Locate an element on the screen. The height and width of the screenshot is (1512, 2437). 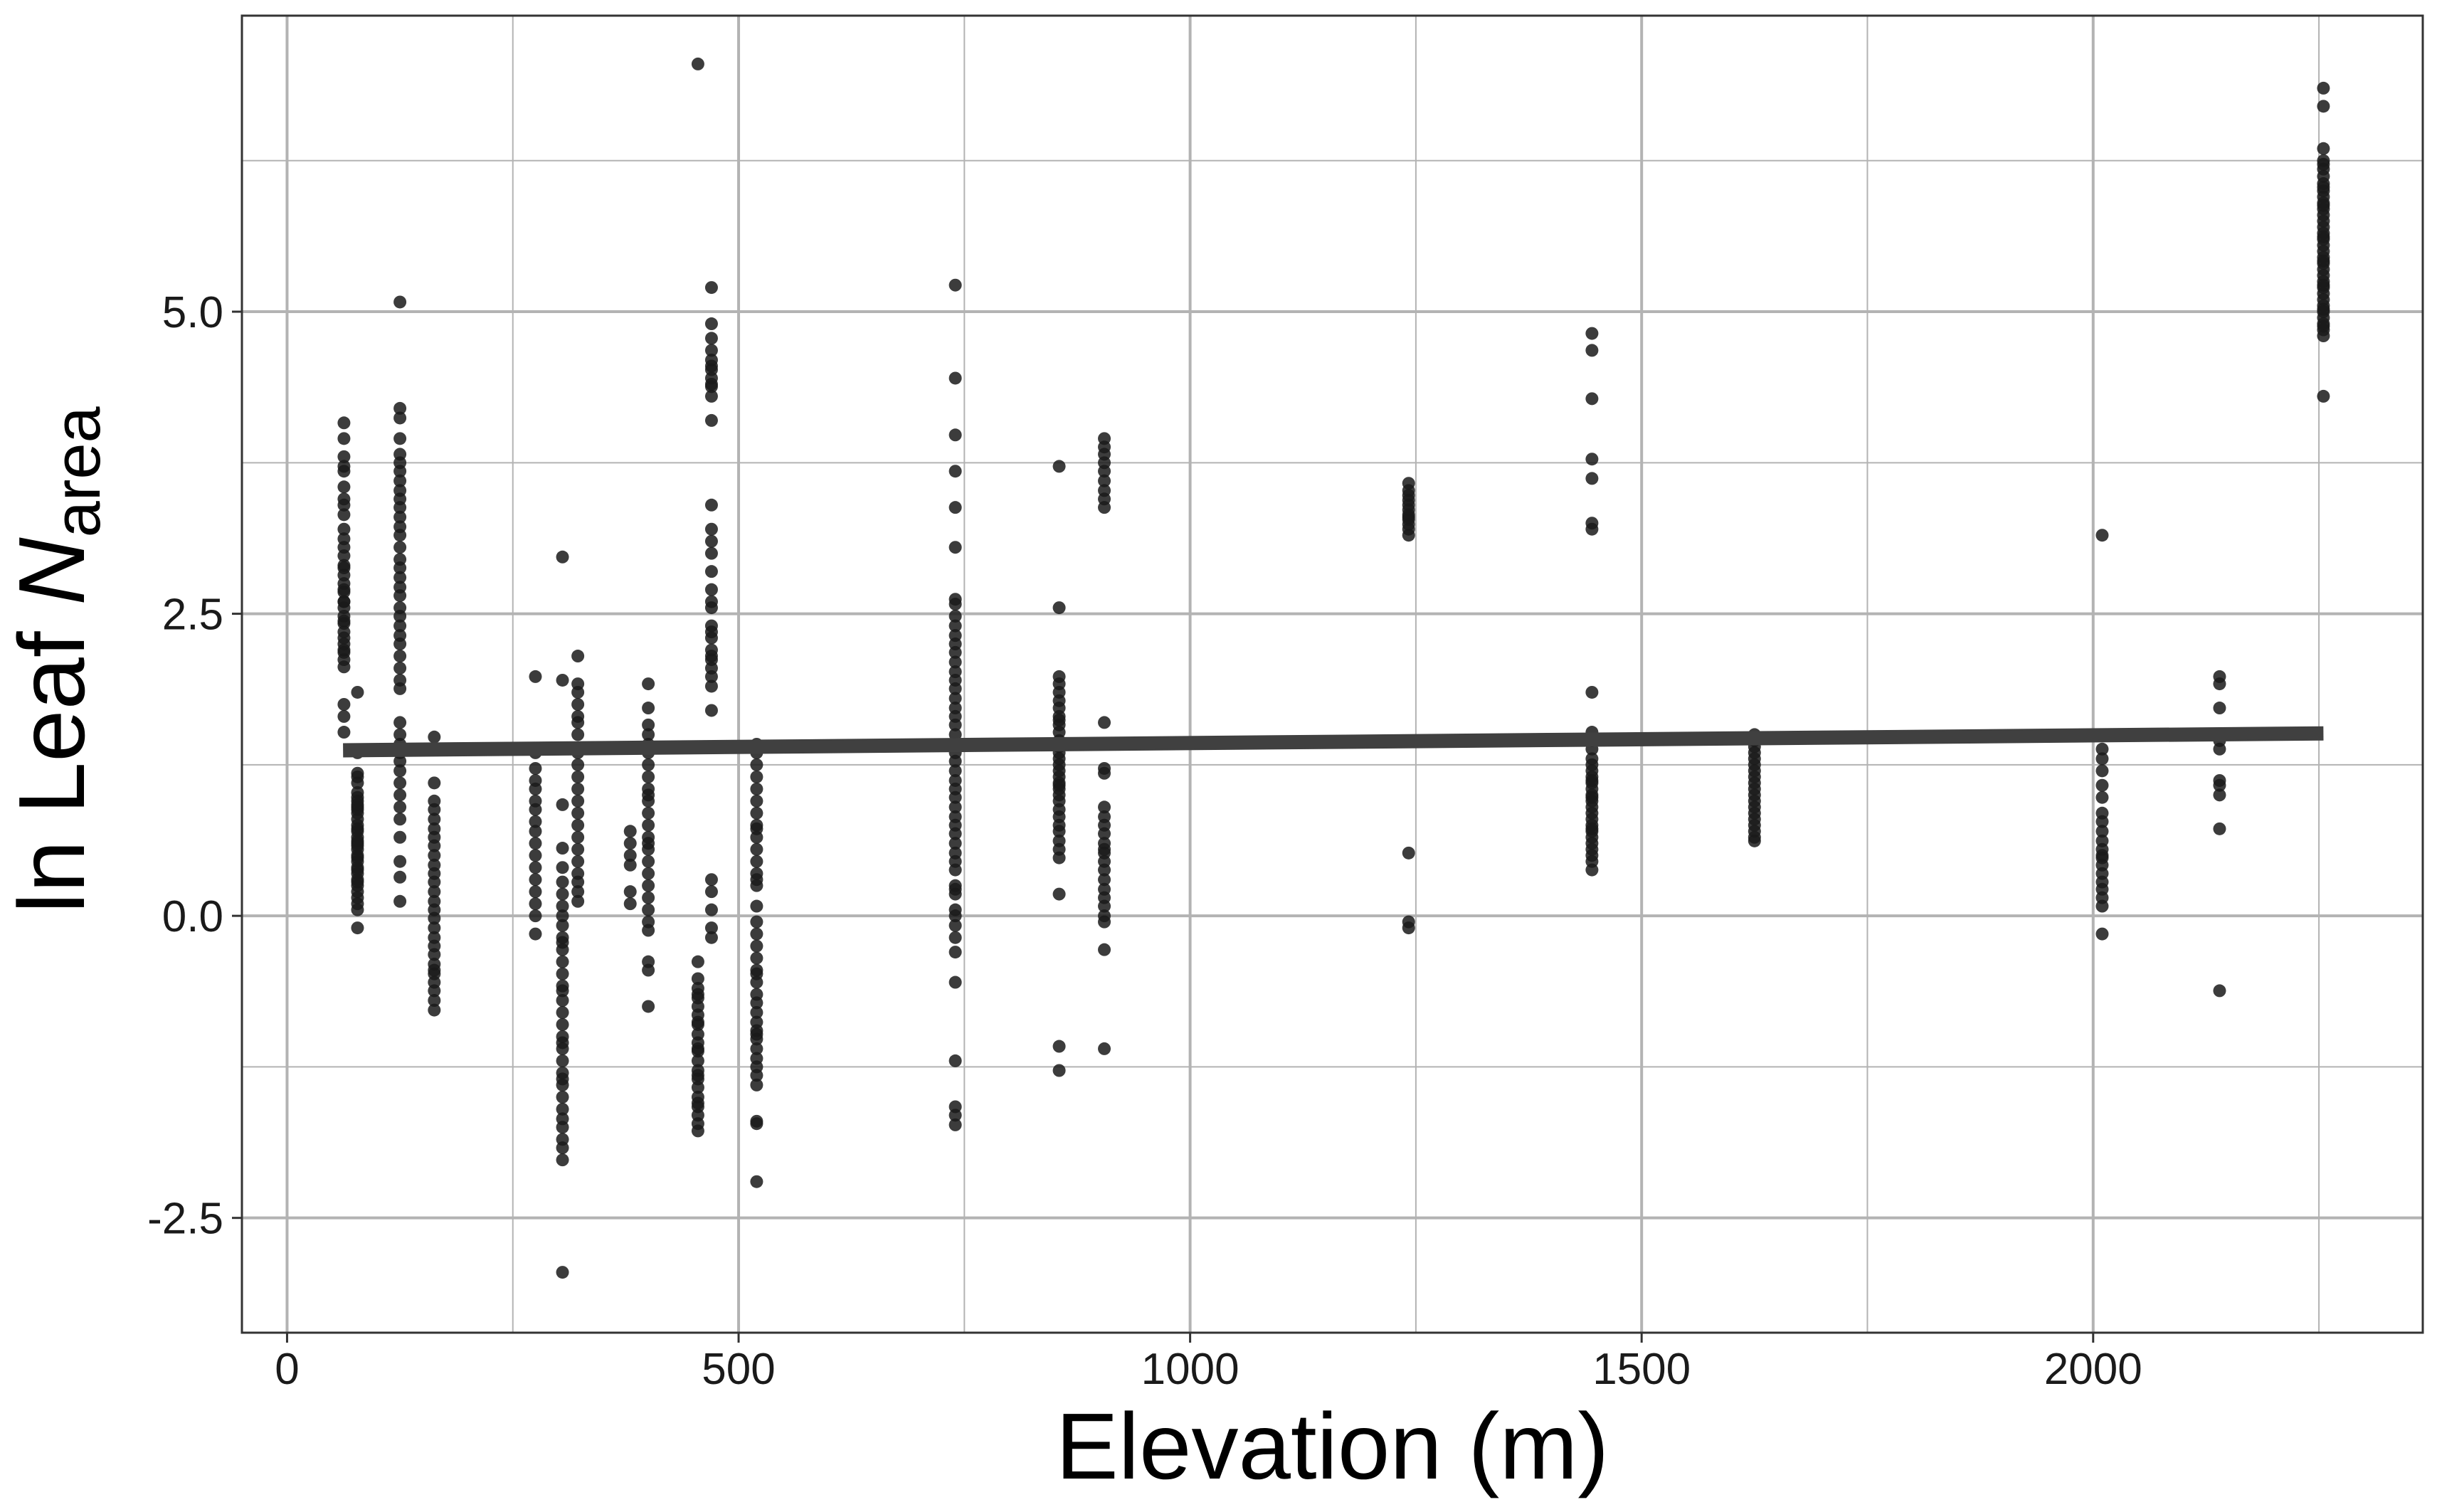
x-axis-ticks: 0 500 1000 1500 2000 is located at coordinates (1208, 1363).